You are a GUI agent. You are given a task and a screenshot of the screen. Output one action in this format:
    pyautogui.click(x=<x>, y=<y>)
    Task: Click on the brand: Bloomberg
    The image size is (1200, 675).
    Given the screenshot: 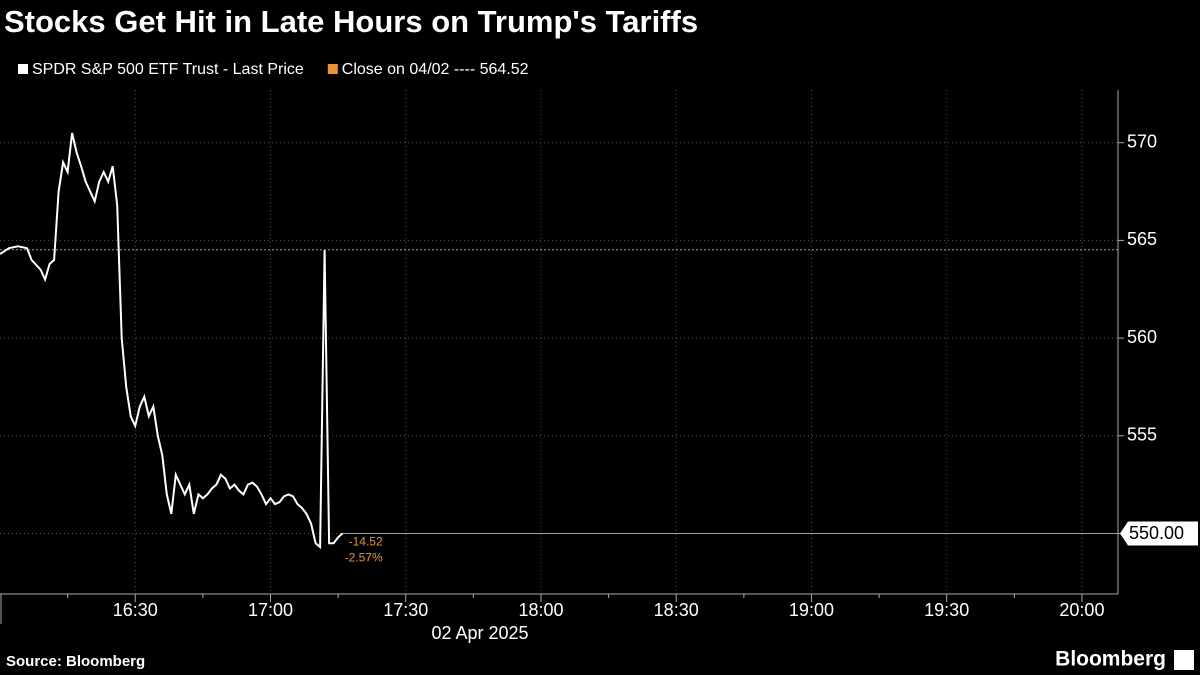 What is the action you would take?
    pyautogui.click(x=1110, y=659)
    